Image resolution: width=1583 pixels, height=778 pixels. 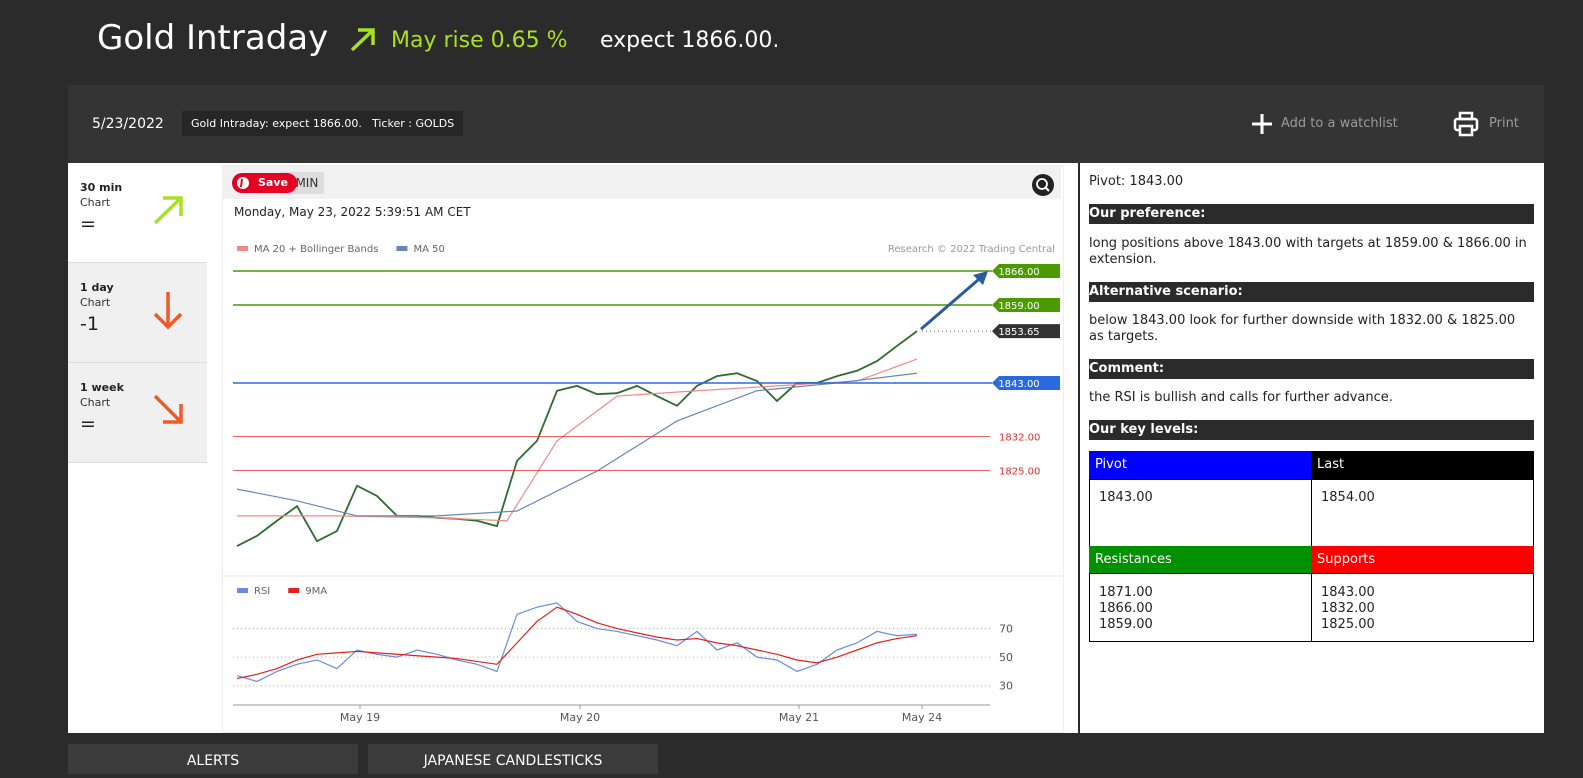 I want to click on timestamp: Monday, May 23, 2022 5:39:51 AM CET, so click(x=352, y=212).